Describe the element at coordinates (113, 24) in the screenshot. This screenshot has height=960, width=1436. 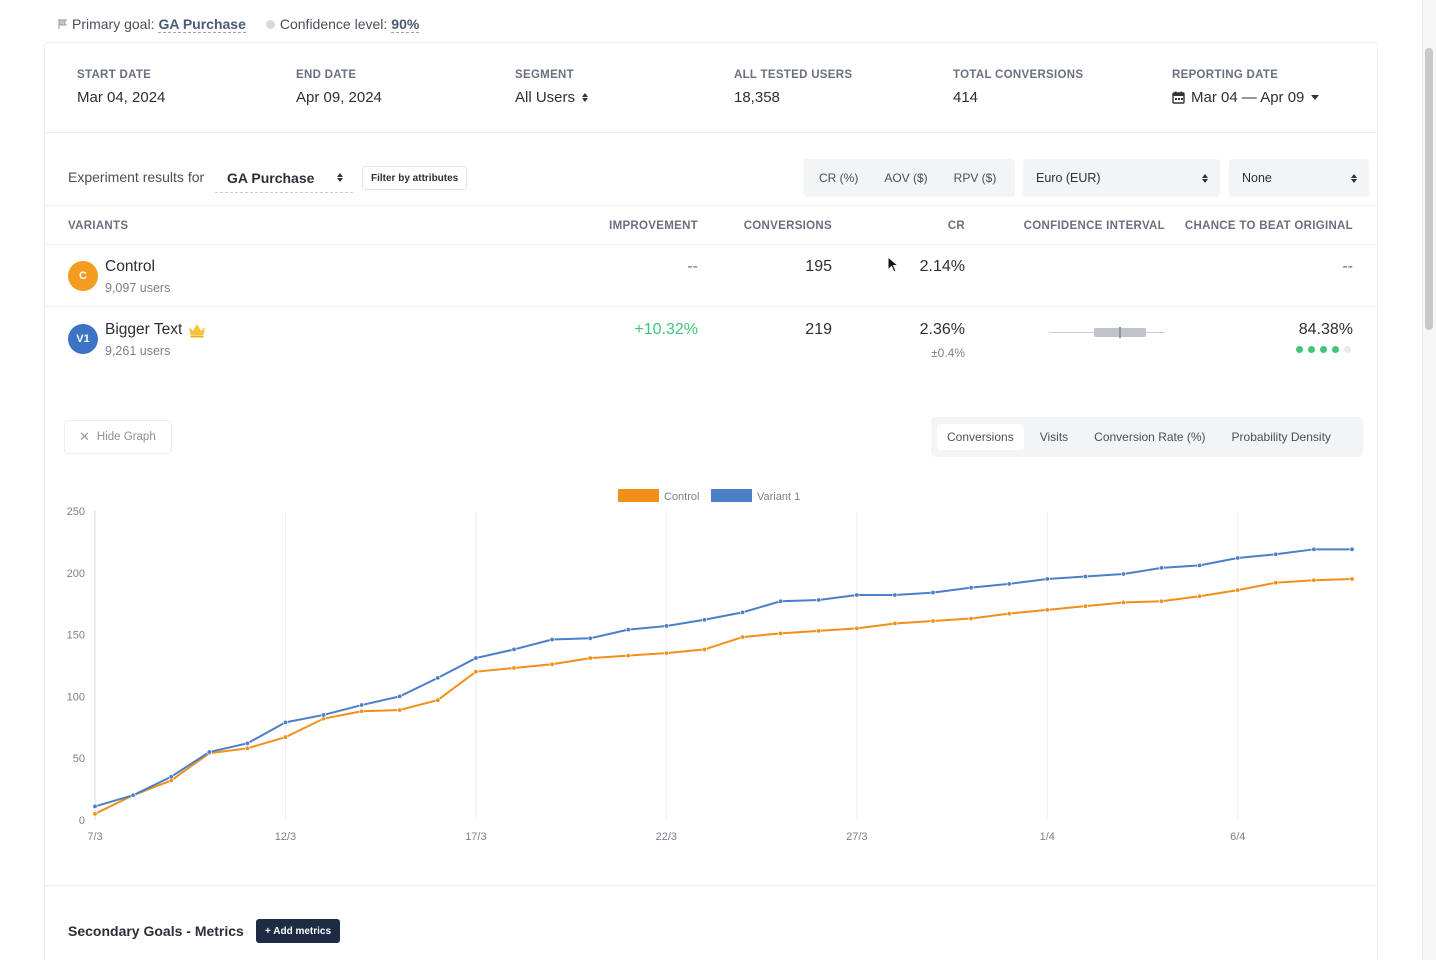
I see `primary-goal-label: Primary goal:` at that location.